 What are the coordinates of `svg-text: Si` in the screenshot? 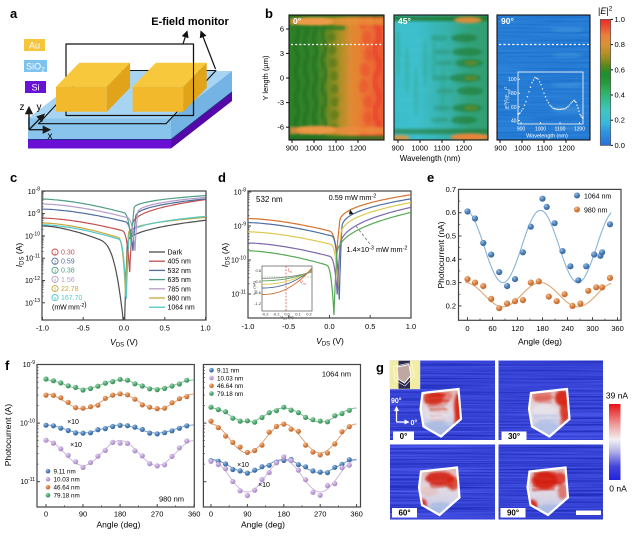 It's located at (35, 88).